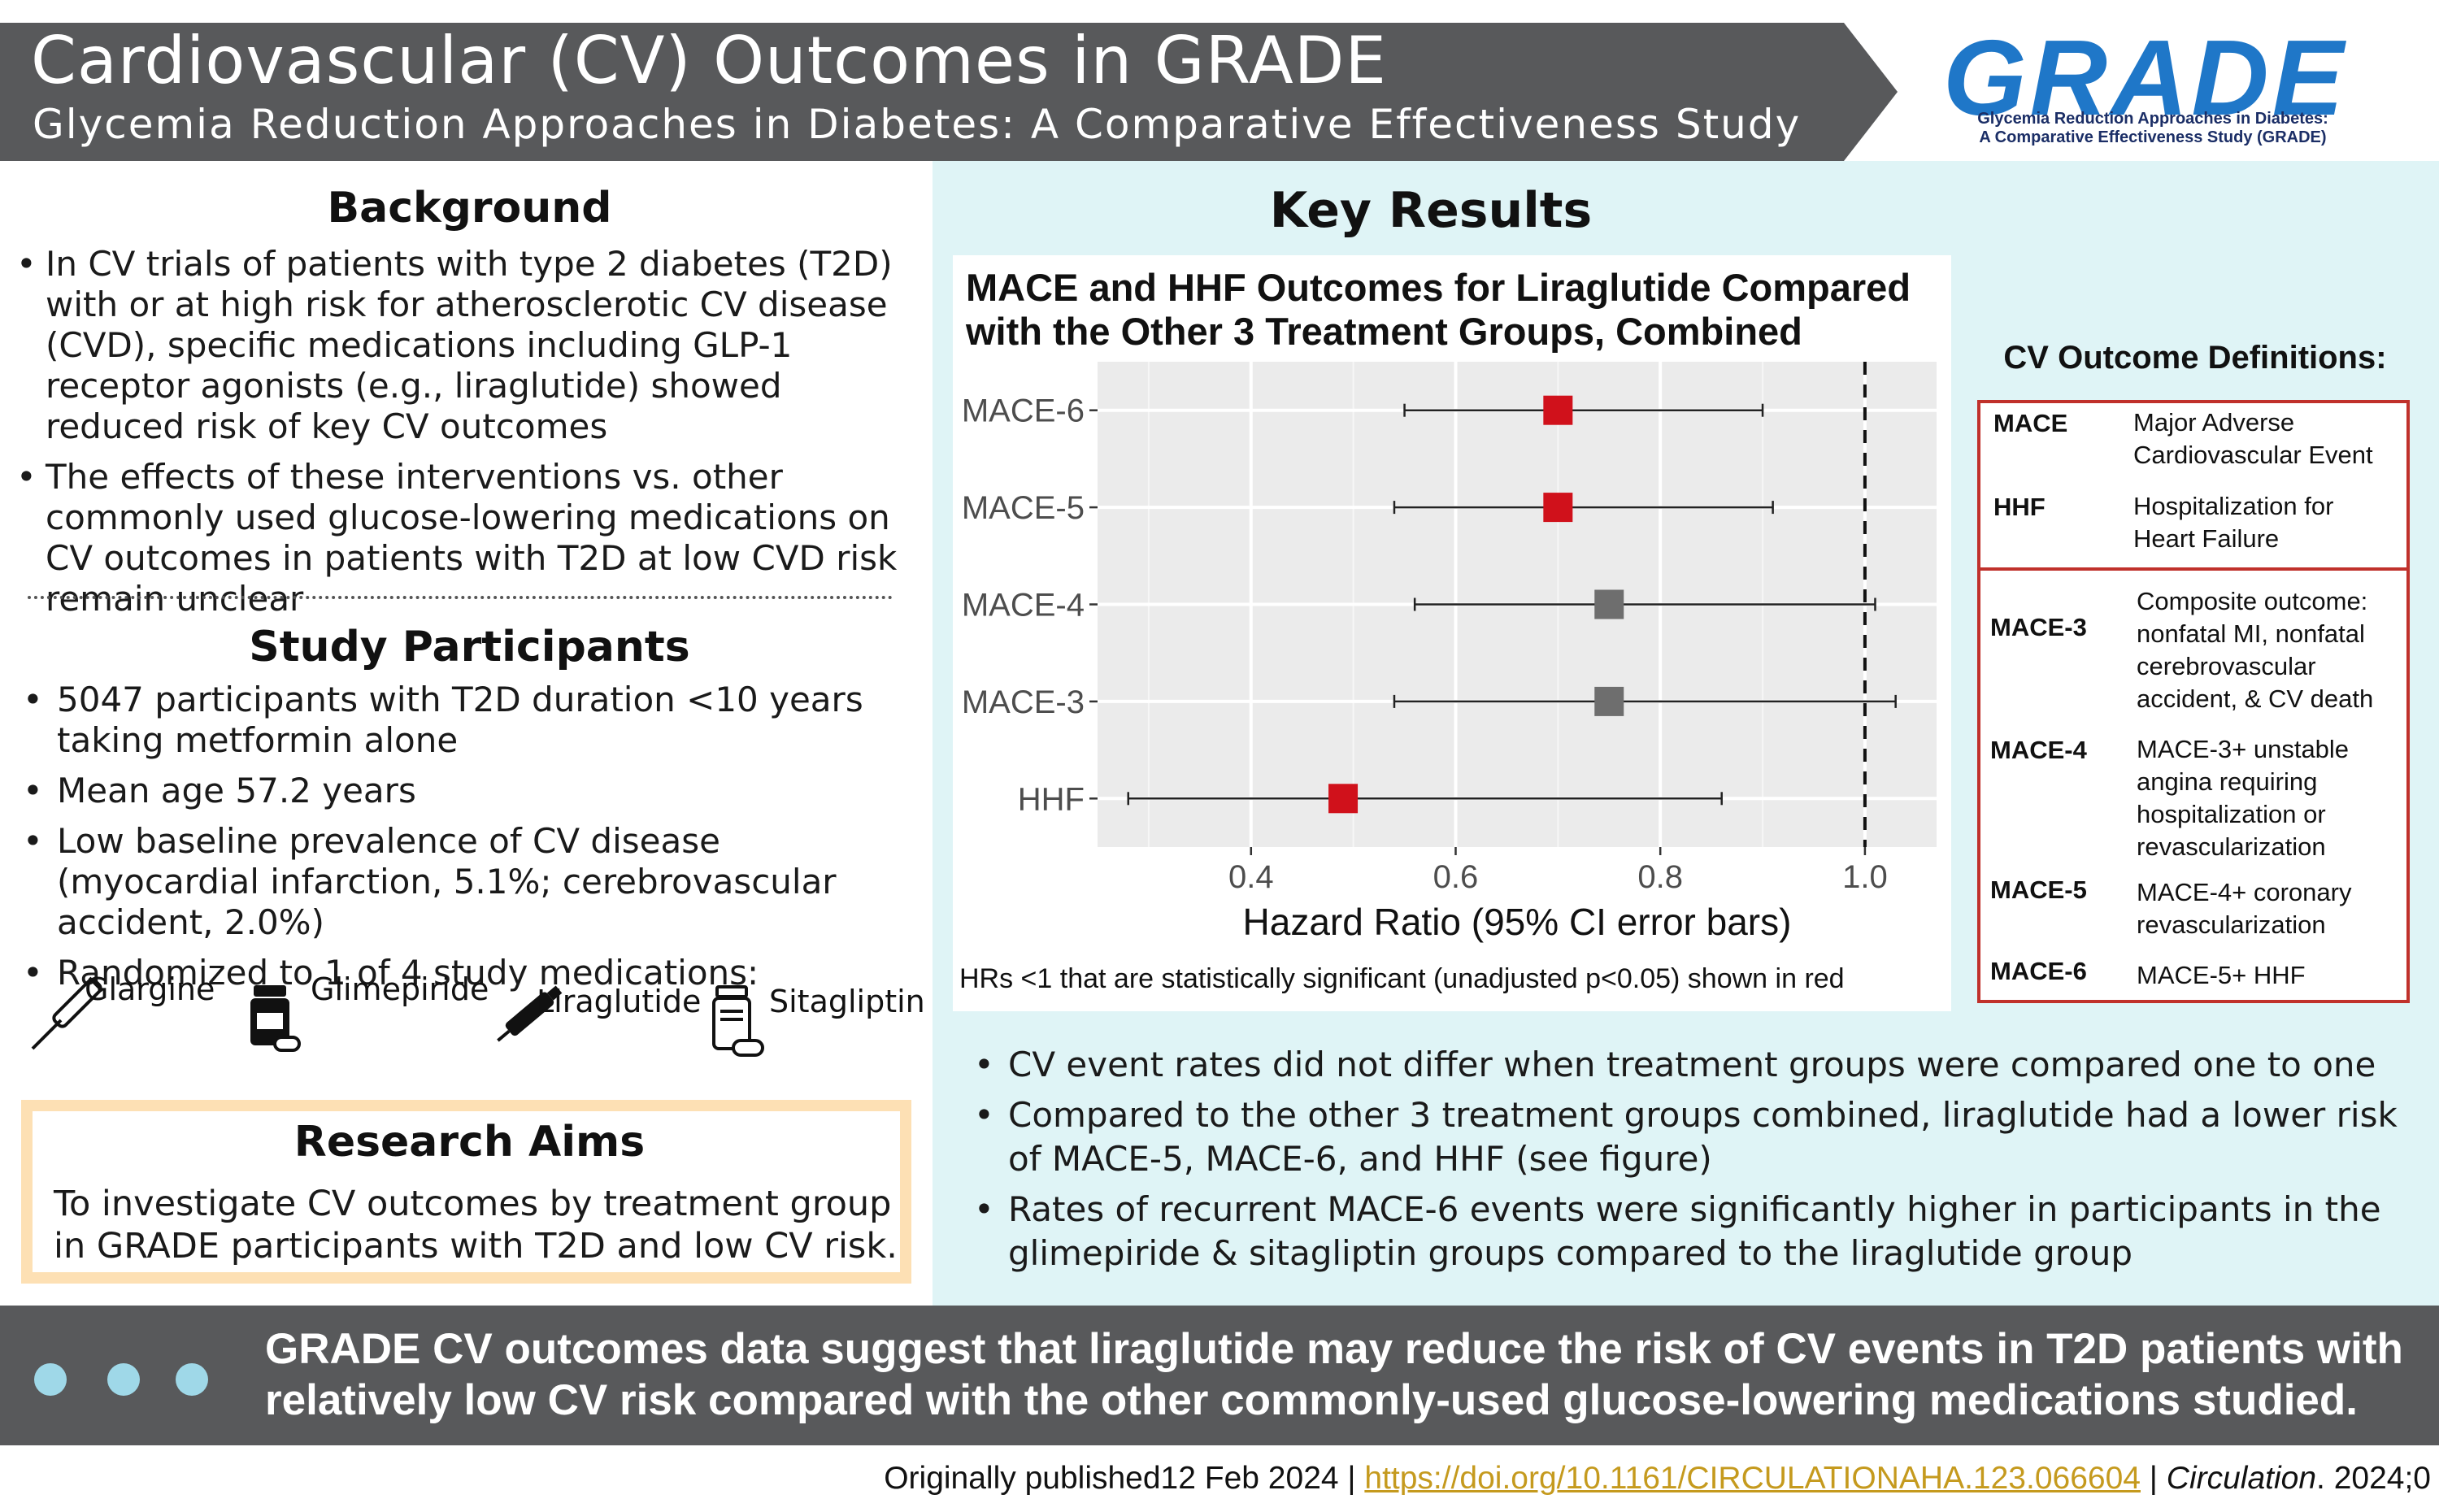  What do you see at coordinates (2019, 507) in the screenshot?
I see `definition-key: HHF` at bounding box center [2019, 507].